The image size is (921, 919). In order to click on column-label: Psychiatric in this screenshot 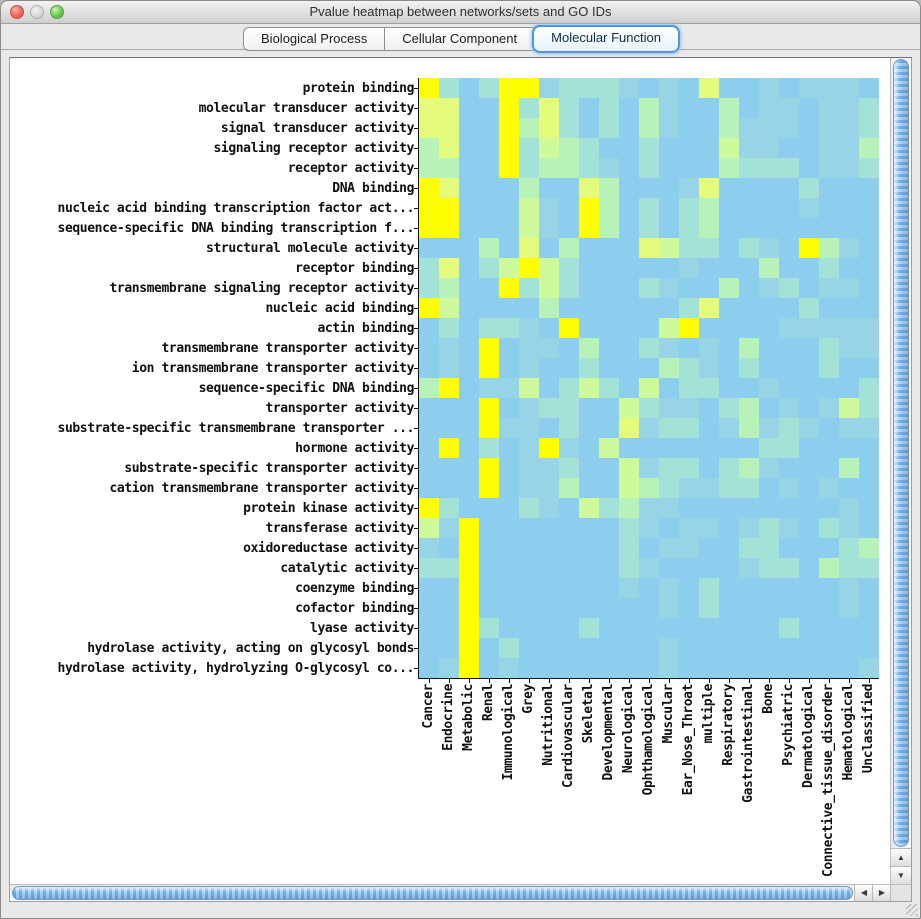, I will do `click(788, 725)`.